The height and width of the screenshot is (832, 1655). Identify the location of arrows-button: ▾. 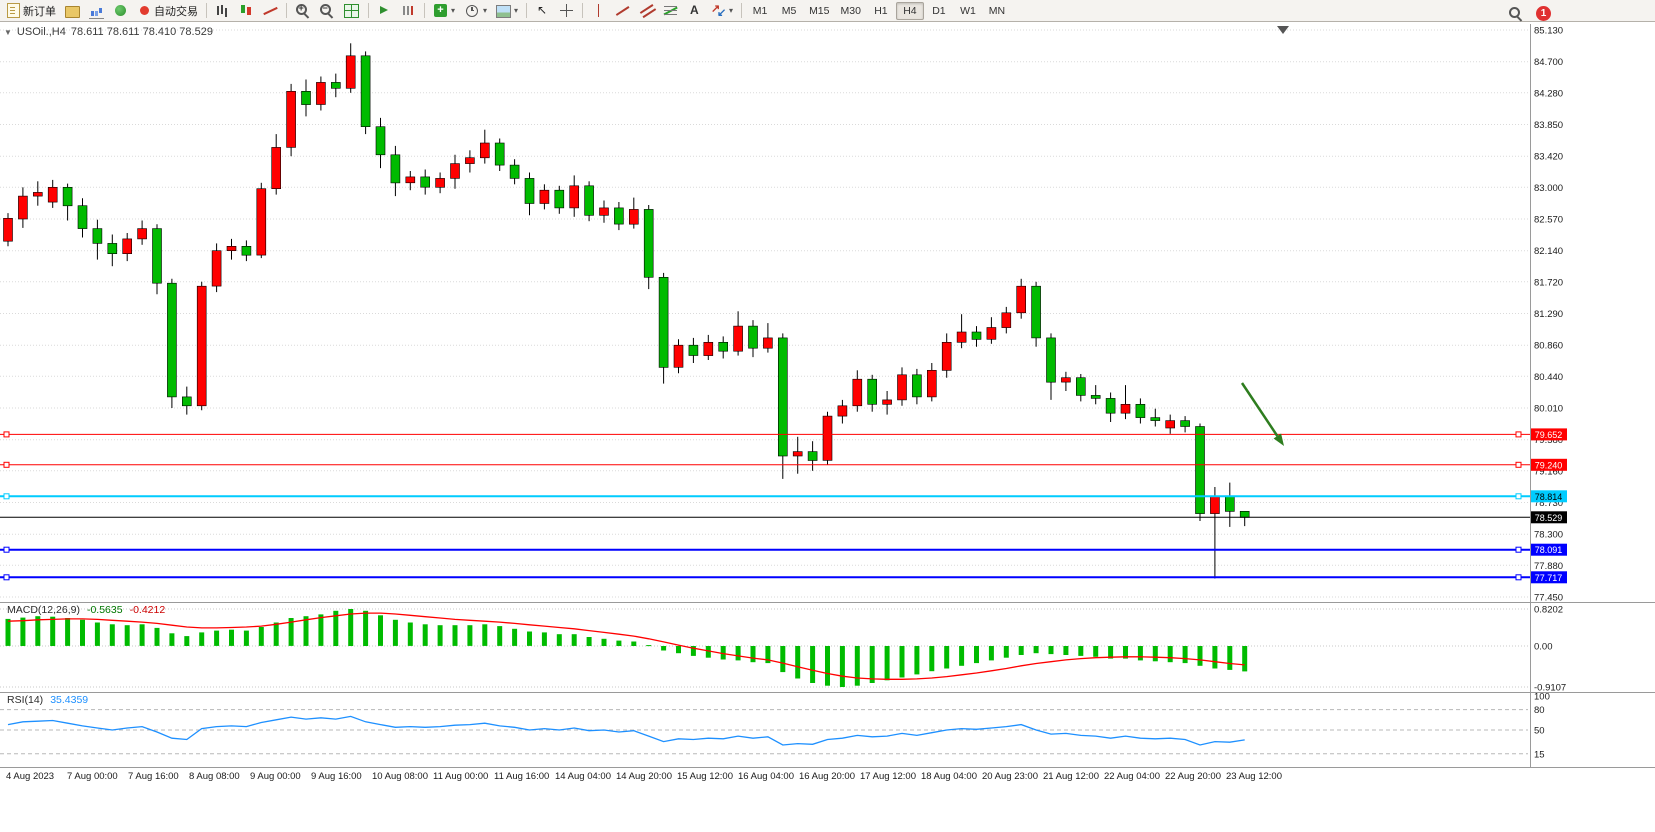
(722, 11).